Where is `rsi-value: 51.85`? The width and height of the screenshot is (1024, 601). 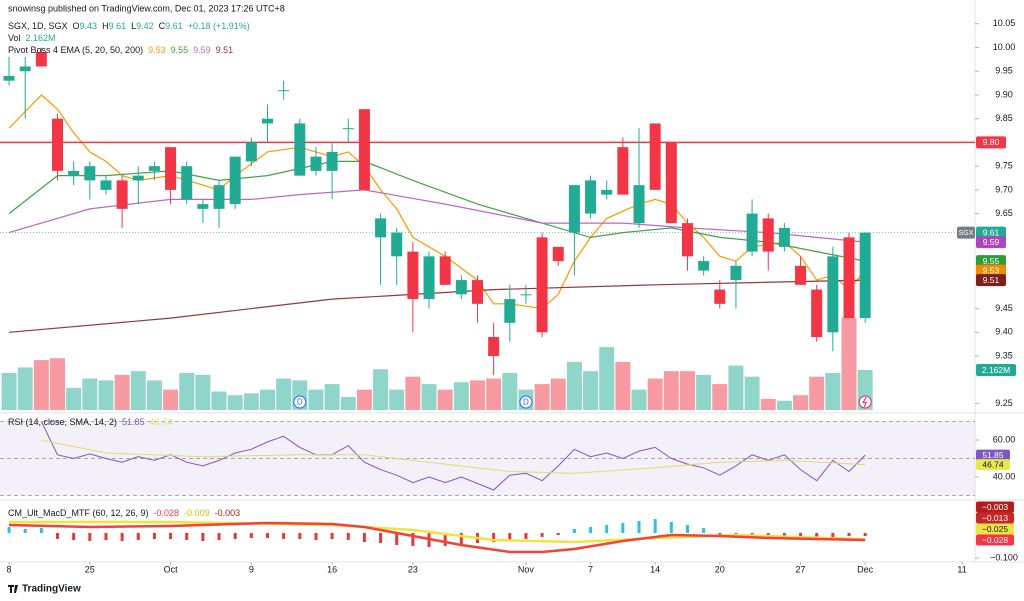
rsi-value: 51.85 is located at coordinates (133, 422).